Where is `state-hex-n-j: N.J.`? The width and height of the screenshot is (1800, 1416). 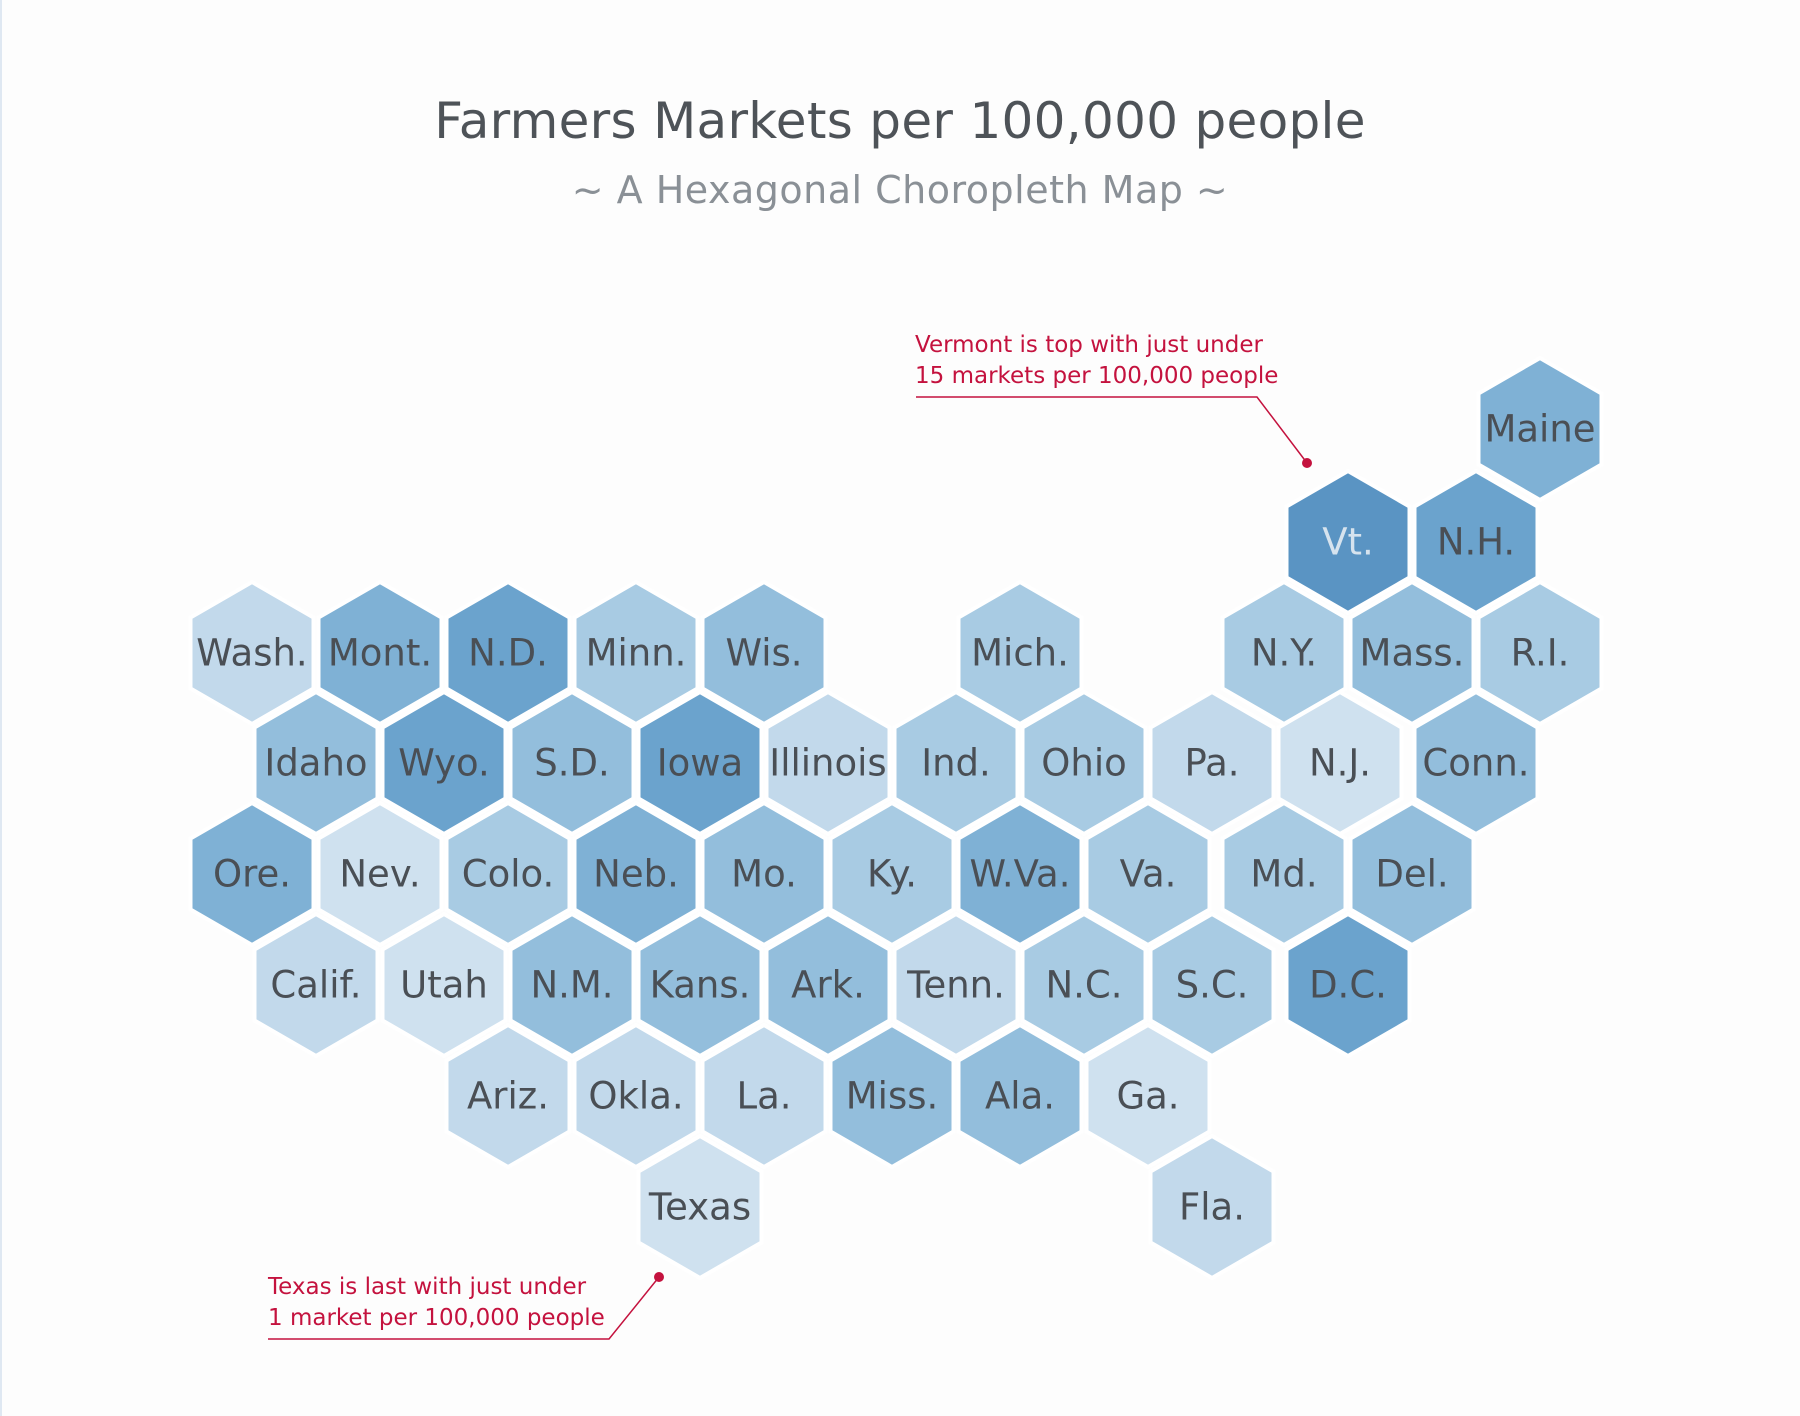
state-hex-n-j: N.J. is located at coordinates (1340, 763).